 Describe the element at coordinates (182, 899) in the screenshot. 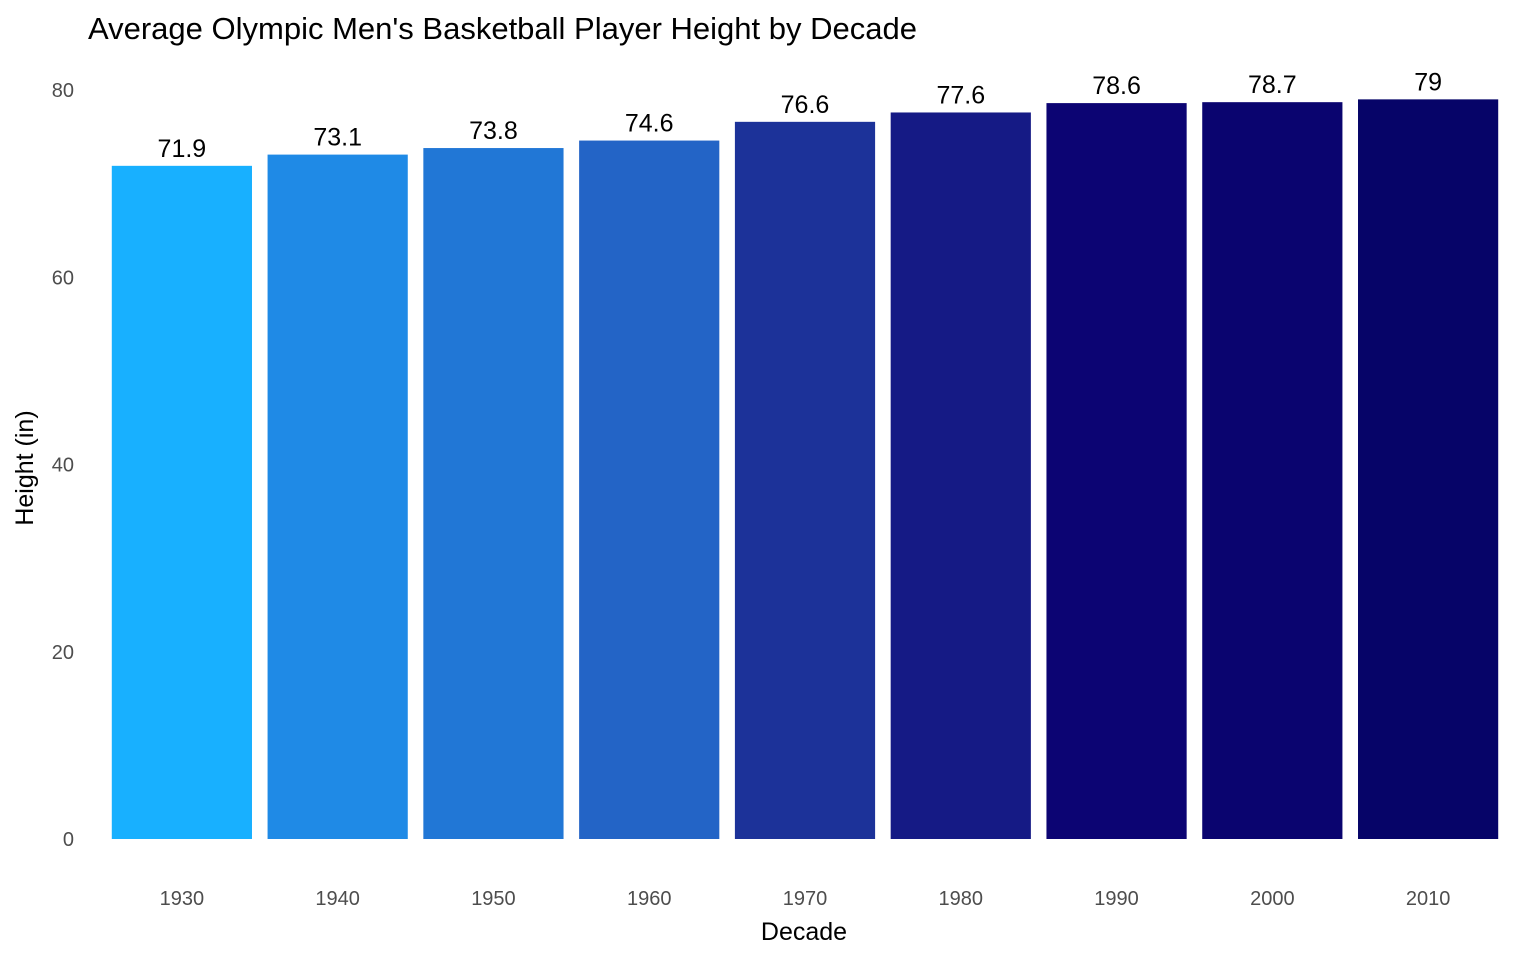

I see `x-tick-label: 1930` at that location.